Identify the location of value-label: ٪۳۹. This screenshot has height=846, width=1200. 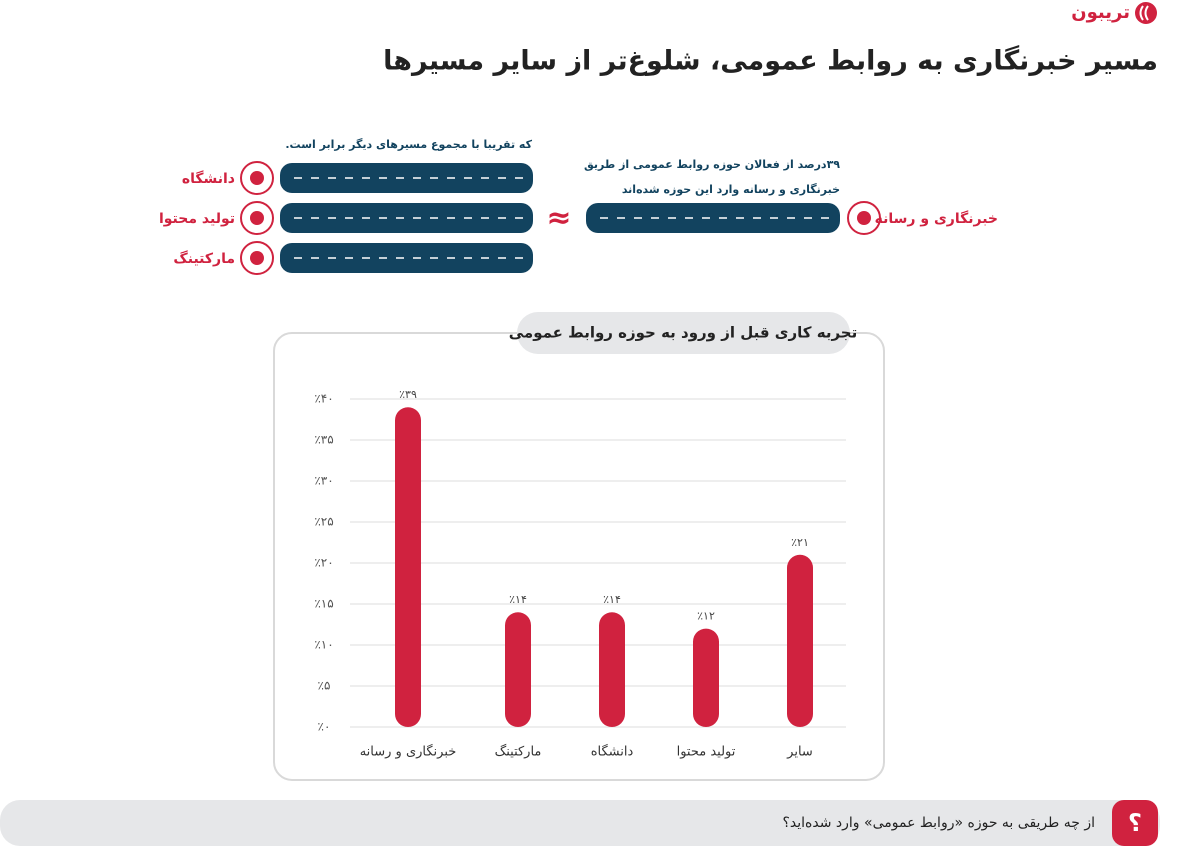
(408, 394).